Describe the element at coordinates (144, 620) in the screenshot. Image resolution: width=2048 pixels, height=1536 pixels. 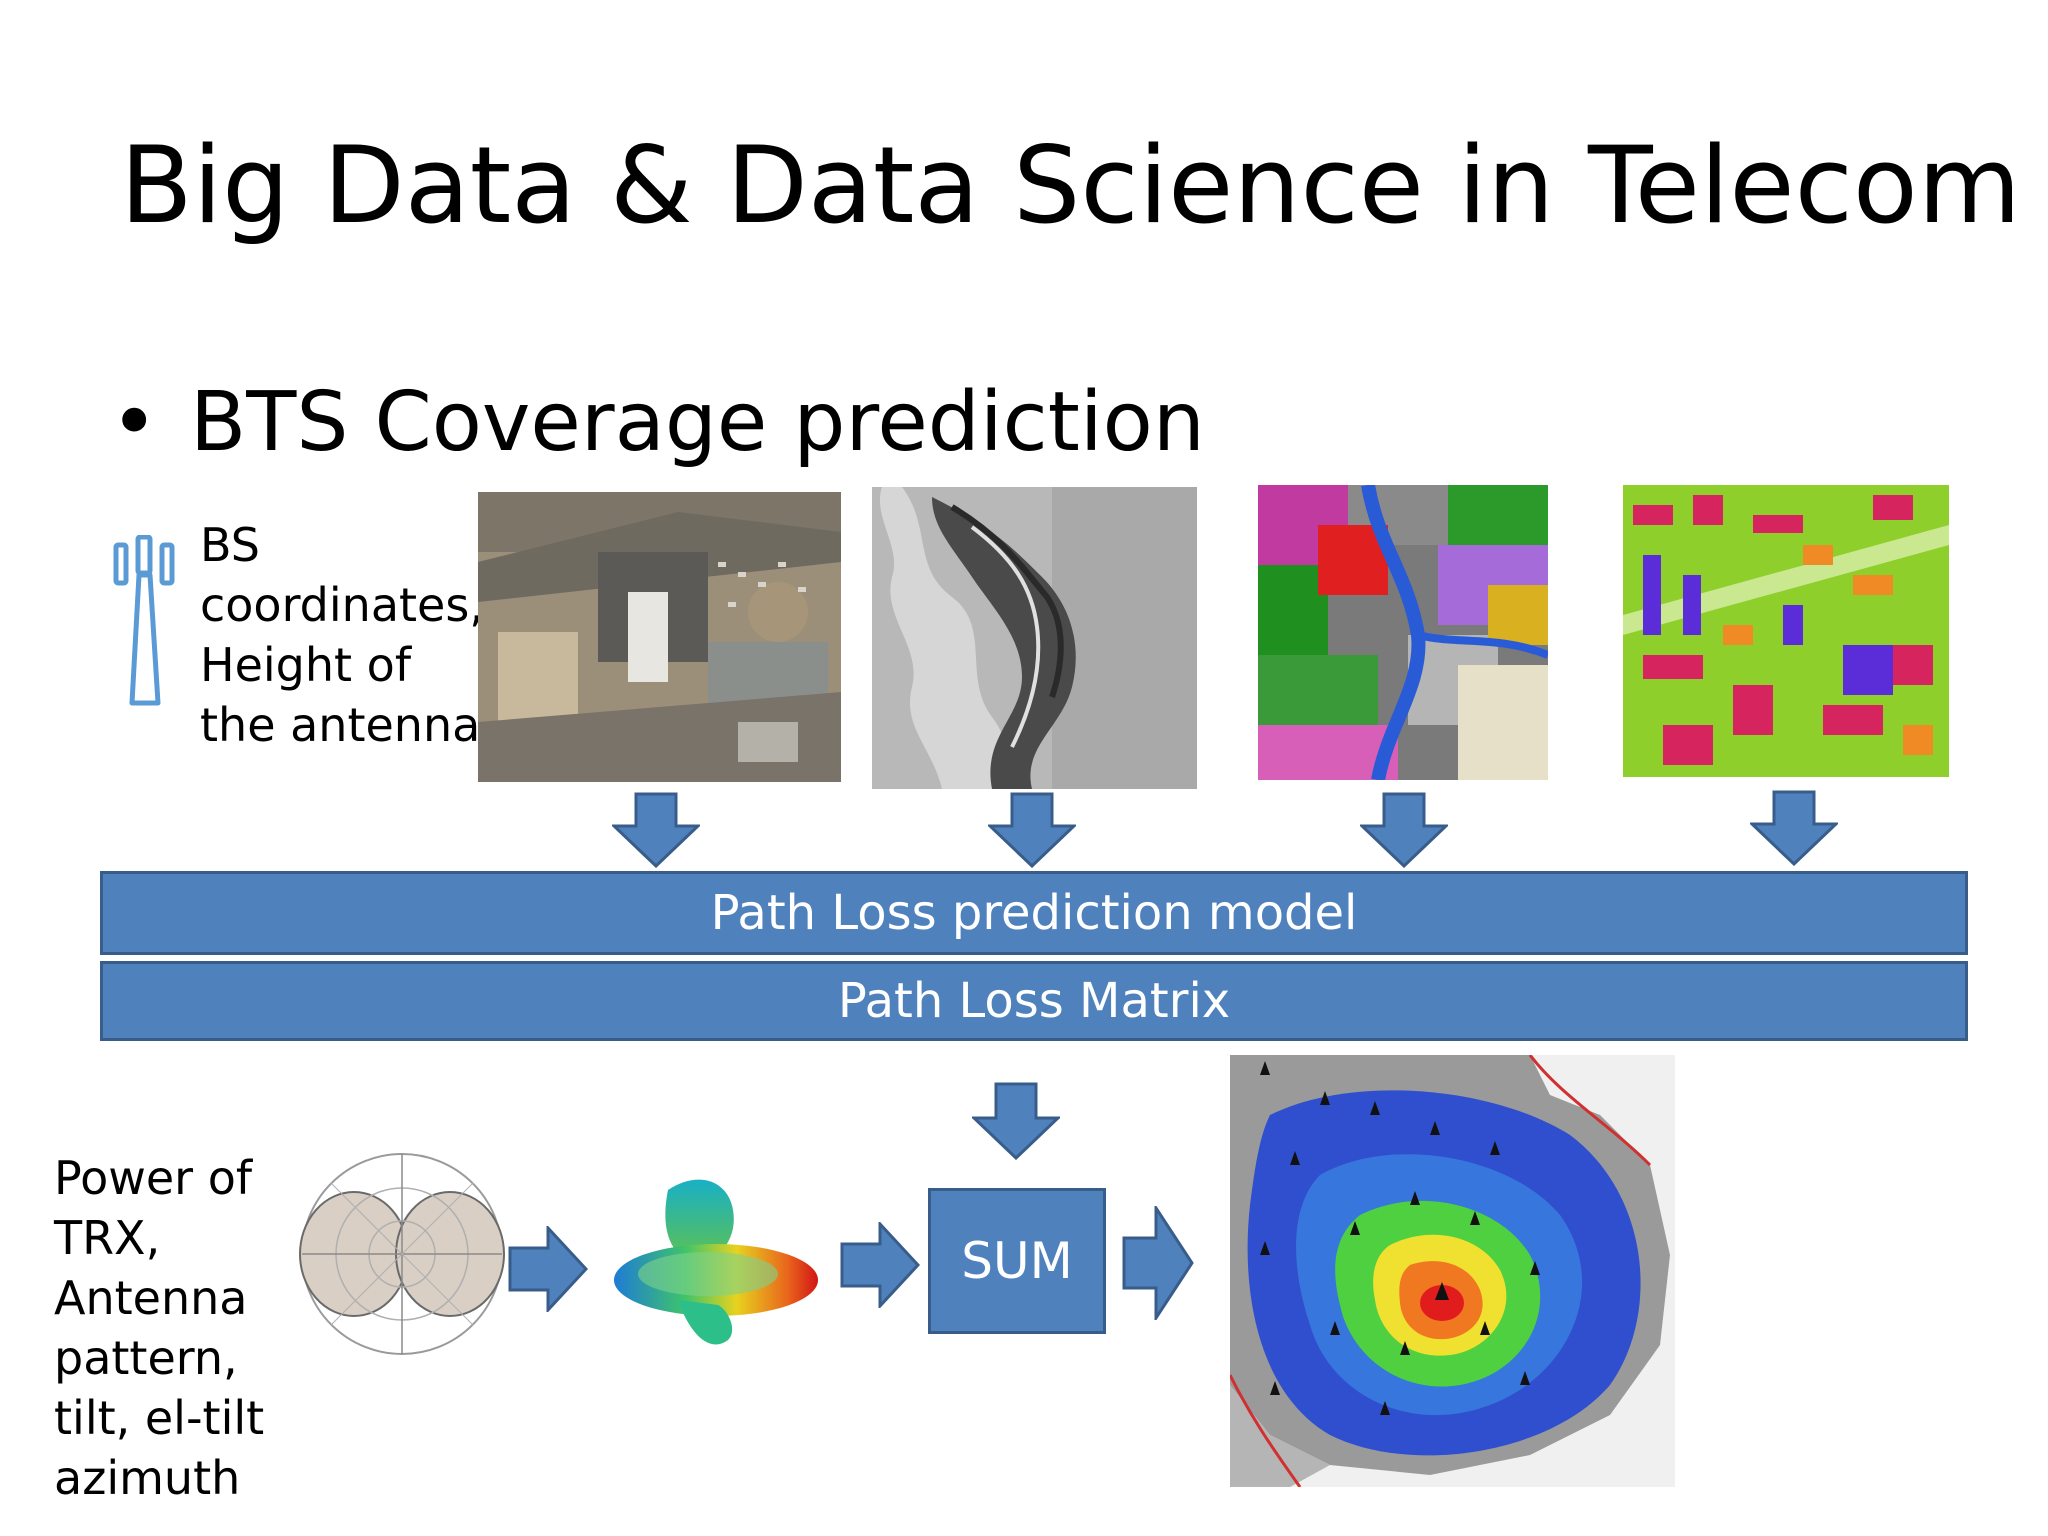
I see `antenna-tower-icon` at that location.